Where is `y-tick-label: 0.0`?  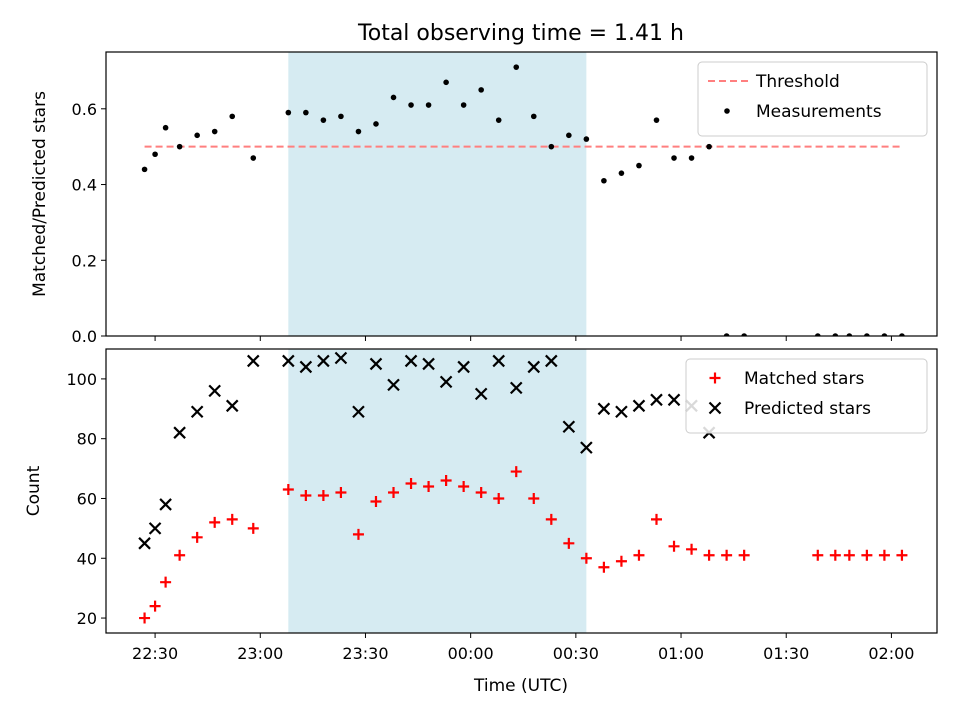 y-tick-label: 0.0 is located at coordinates (84, 336).